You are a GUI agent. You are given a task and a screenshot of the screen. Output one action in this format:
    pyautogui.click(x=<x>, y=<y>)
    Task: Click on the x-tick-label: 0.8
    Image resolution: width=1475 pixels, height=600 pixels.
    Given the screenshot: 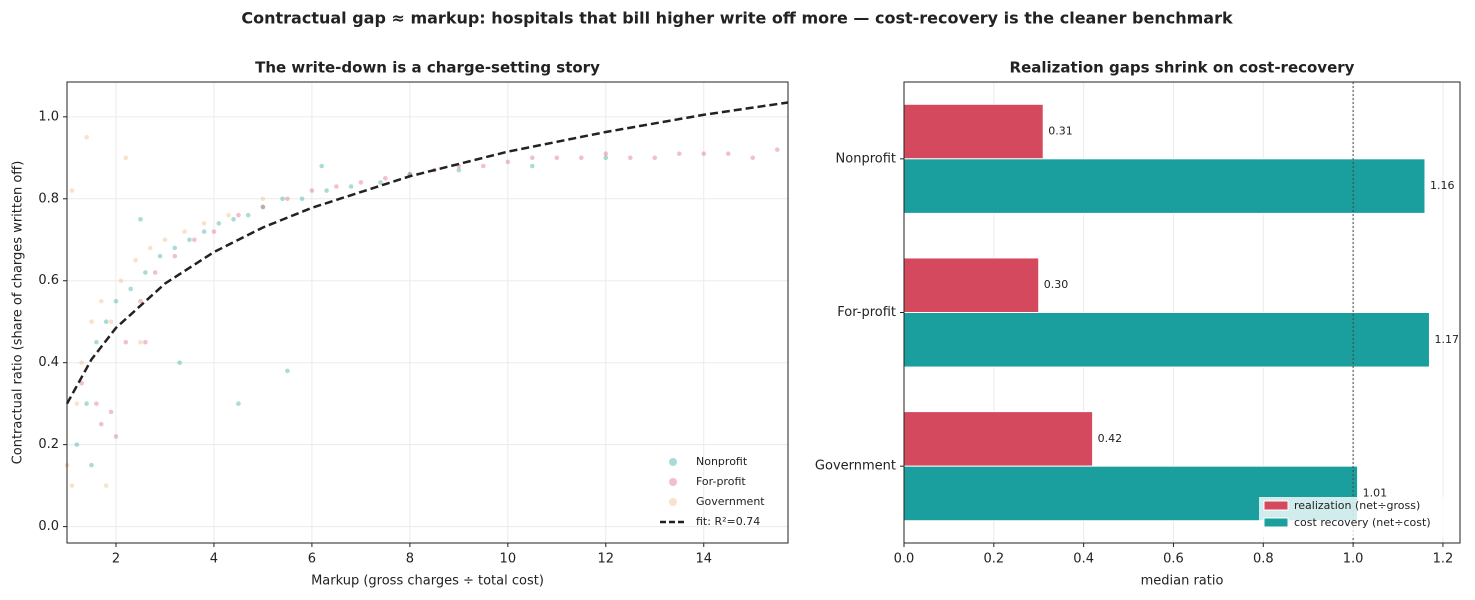 What is the action you would take?
    pyautogui.click(x=1263, y=559)
    